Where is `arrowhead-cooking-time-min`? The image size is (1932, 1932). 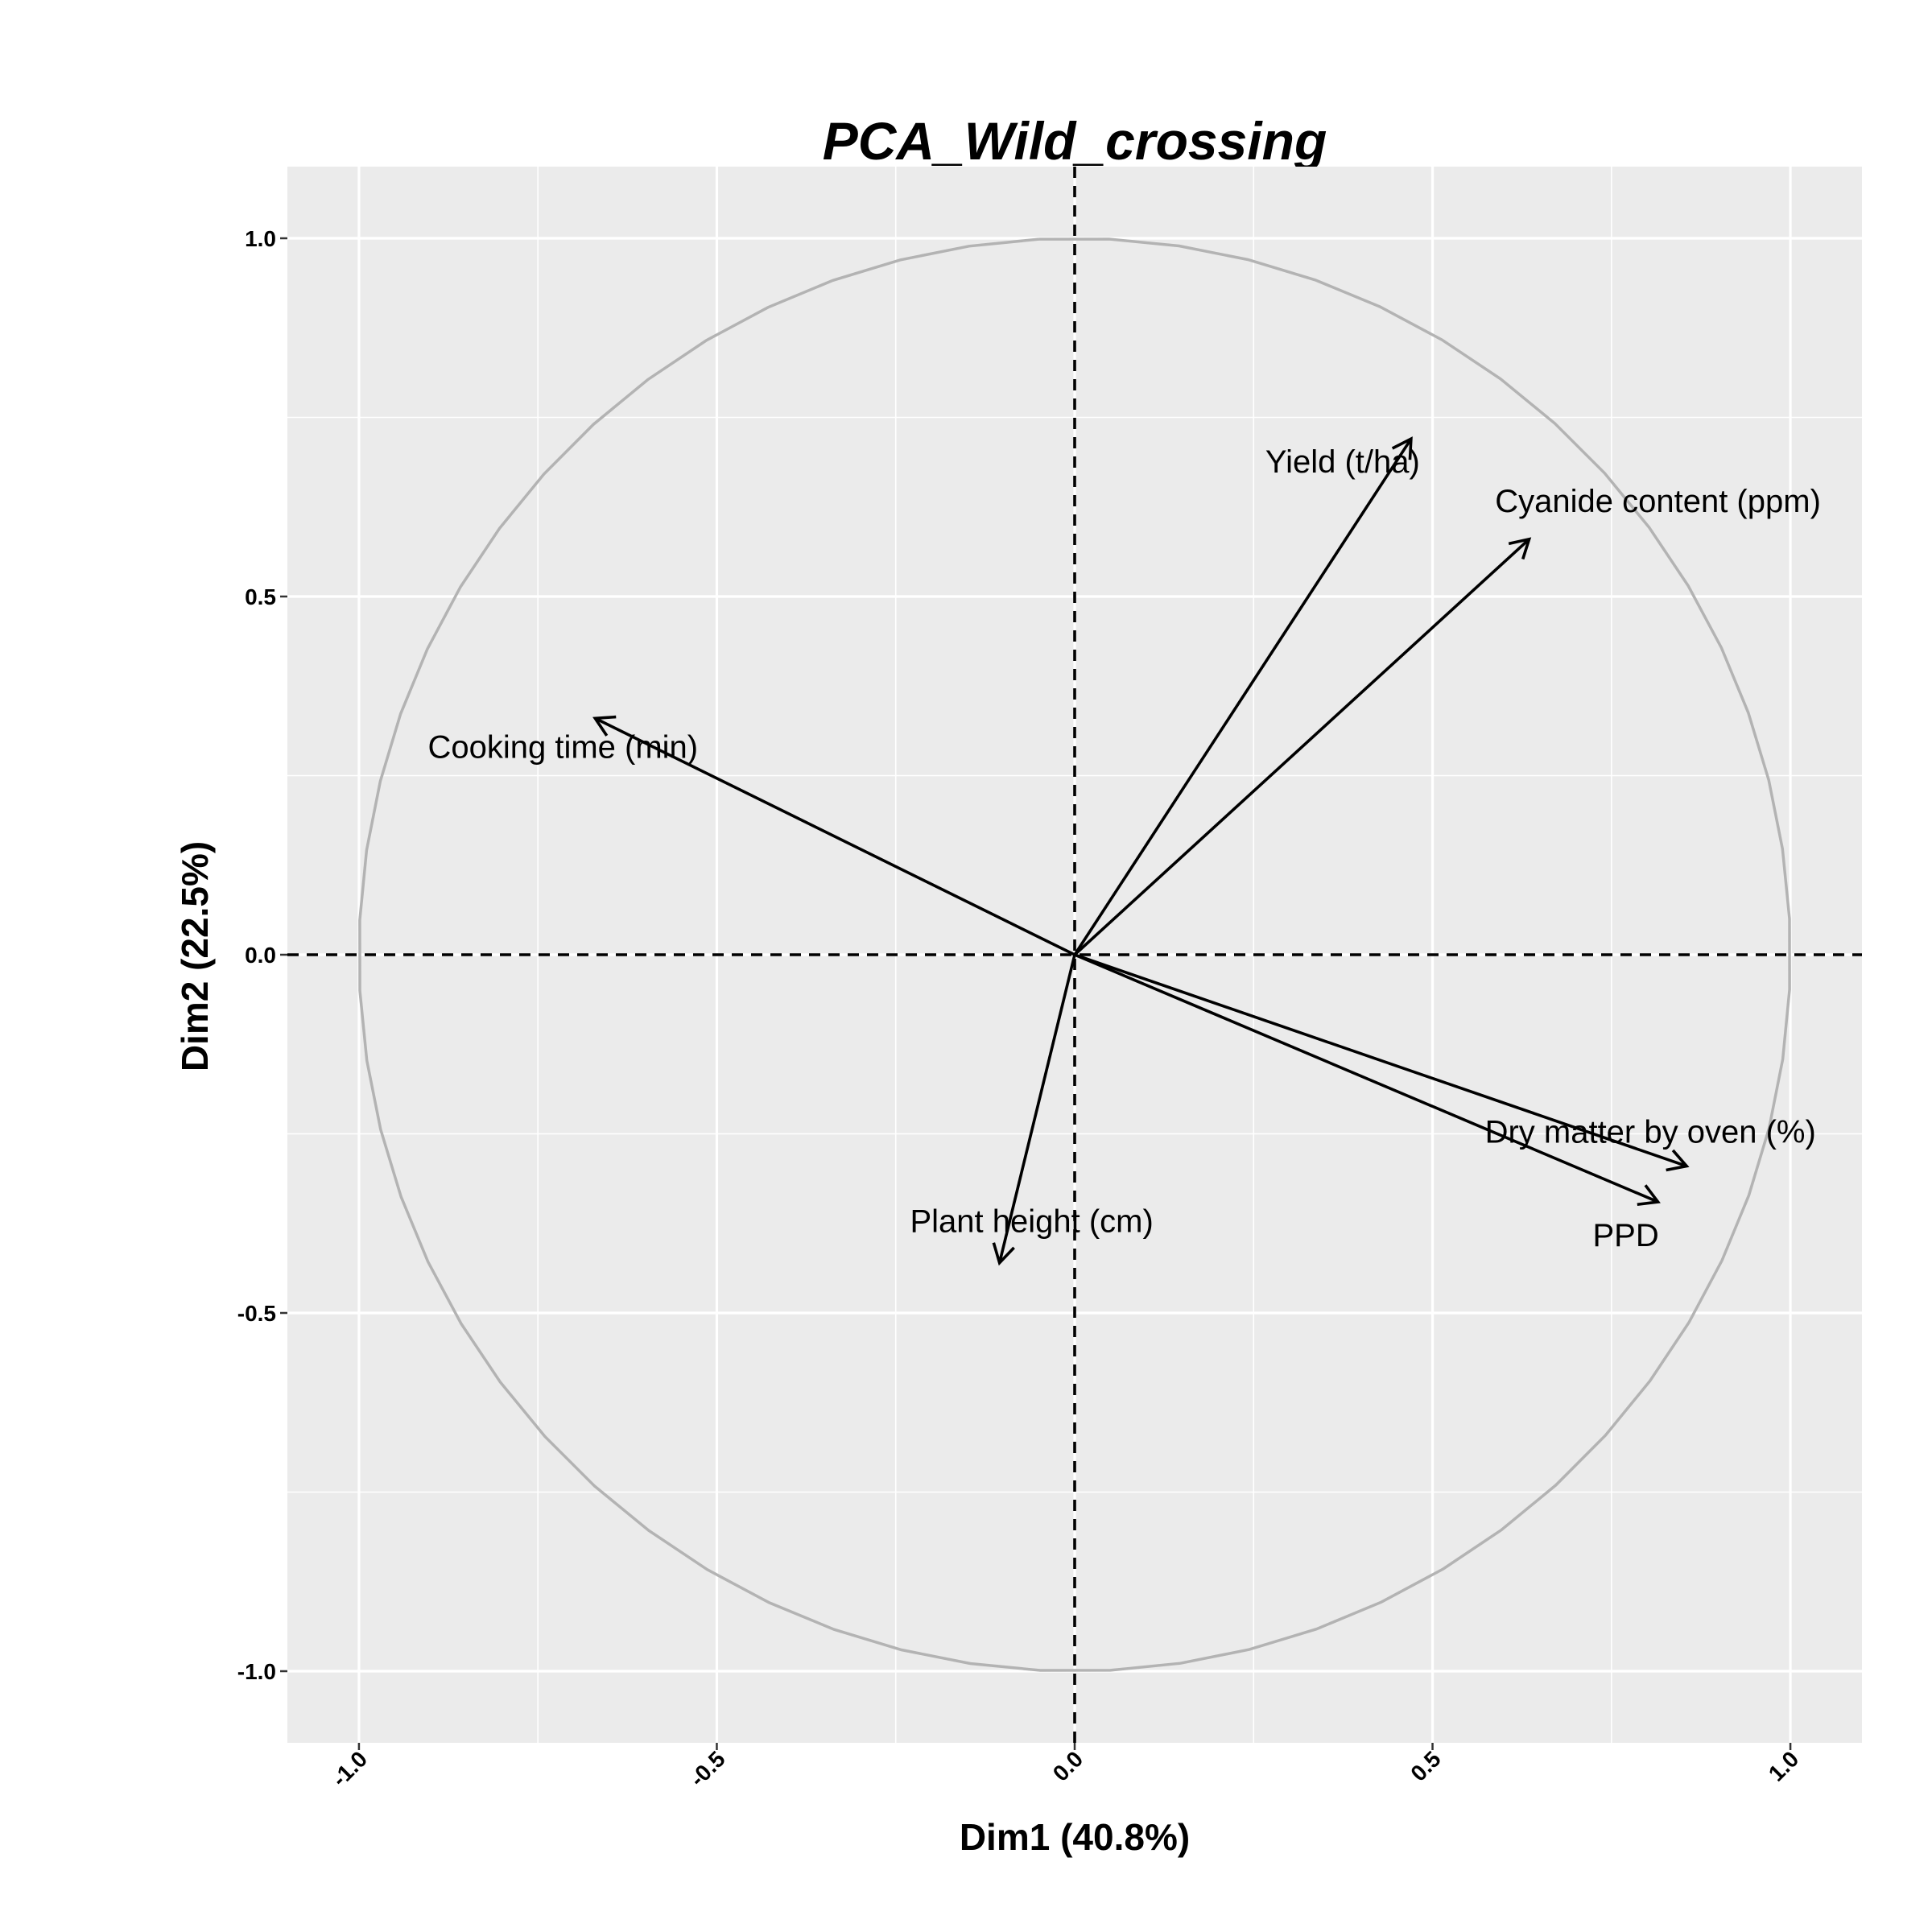
arrowhead-cooking-time-min is located at coordinates (604, 726).